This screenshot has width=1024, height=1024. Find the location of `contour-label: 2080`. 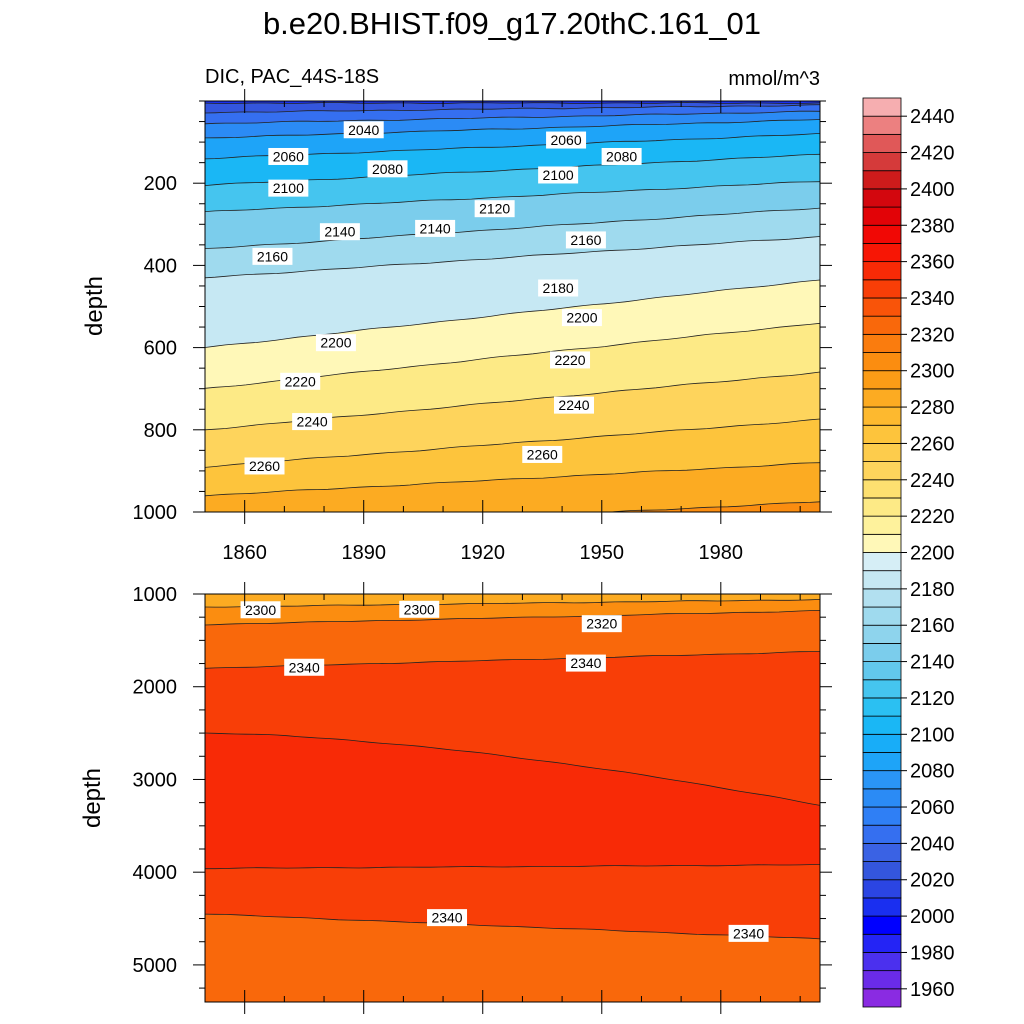

contour-label: 2080 is located at coordinates (387, 169).